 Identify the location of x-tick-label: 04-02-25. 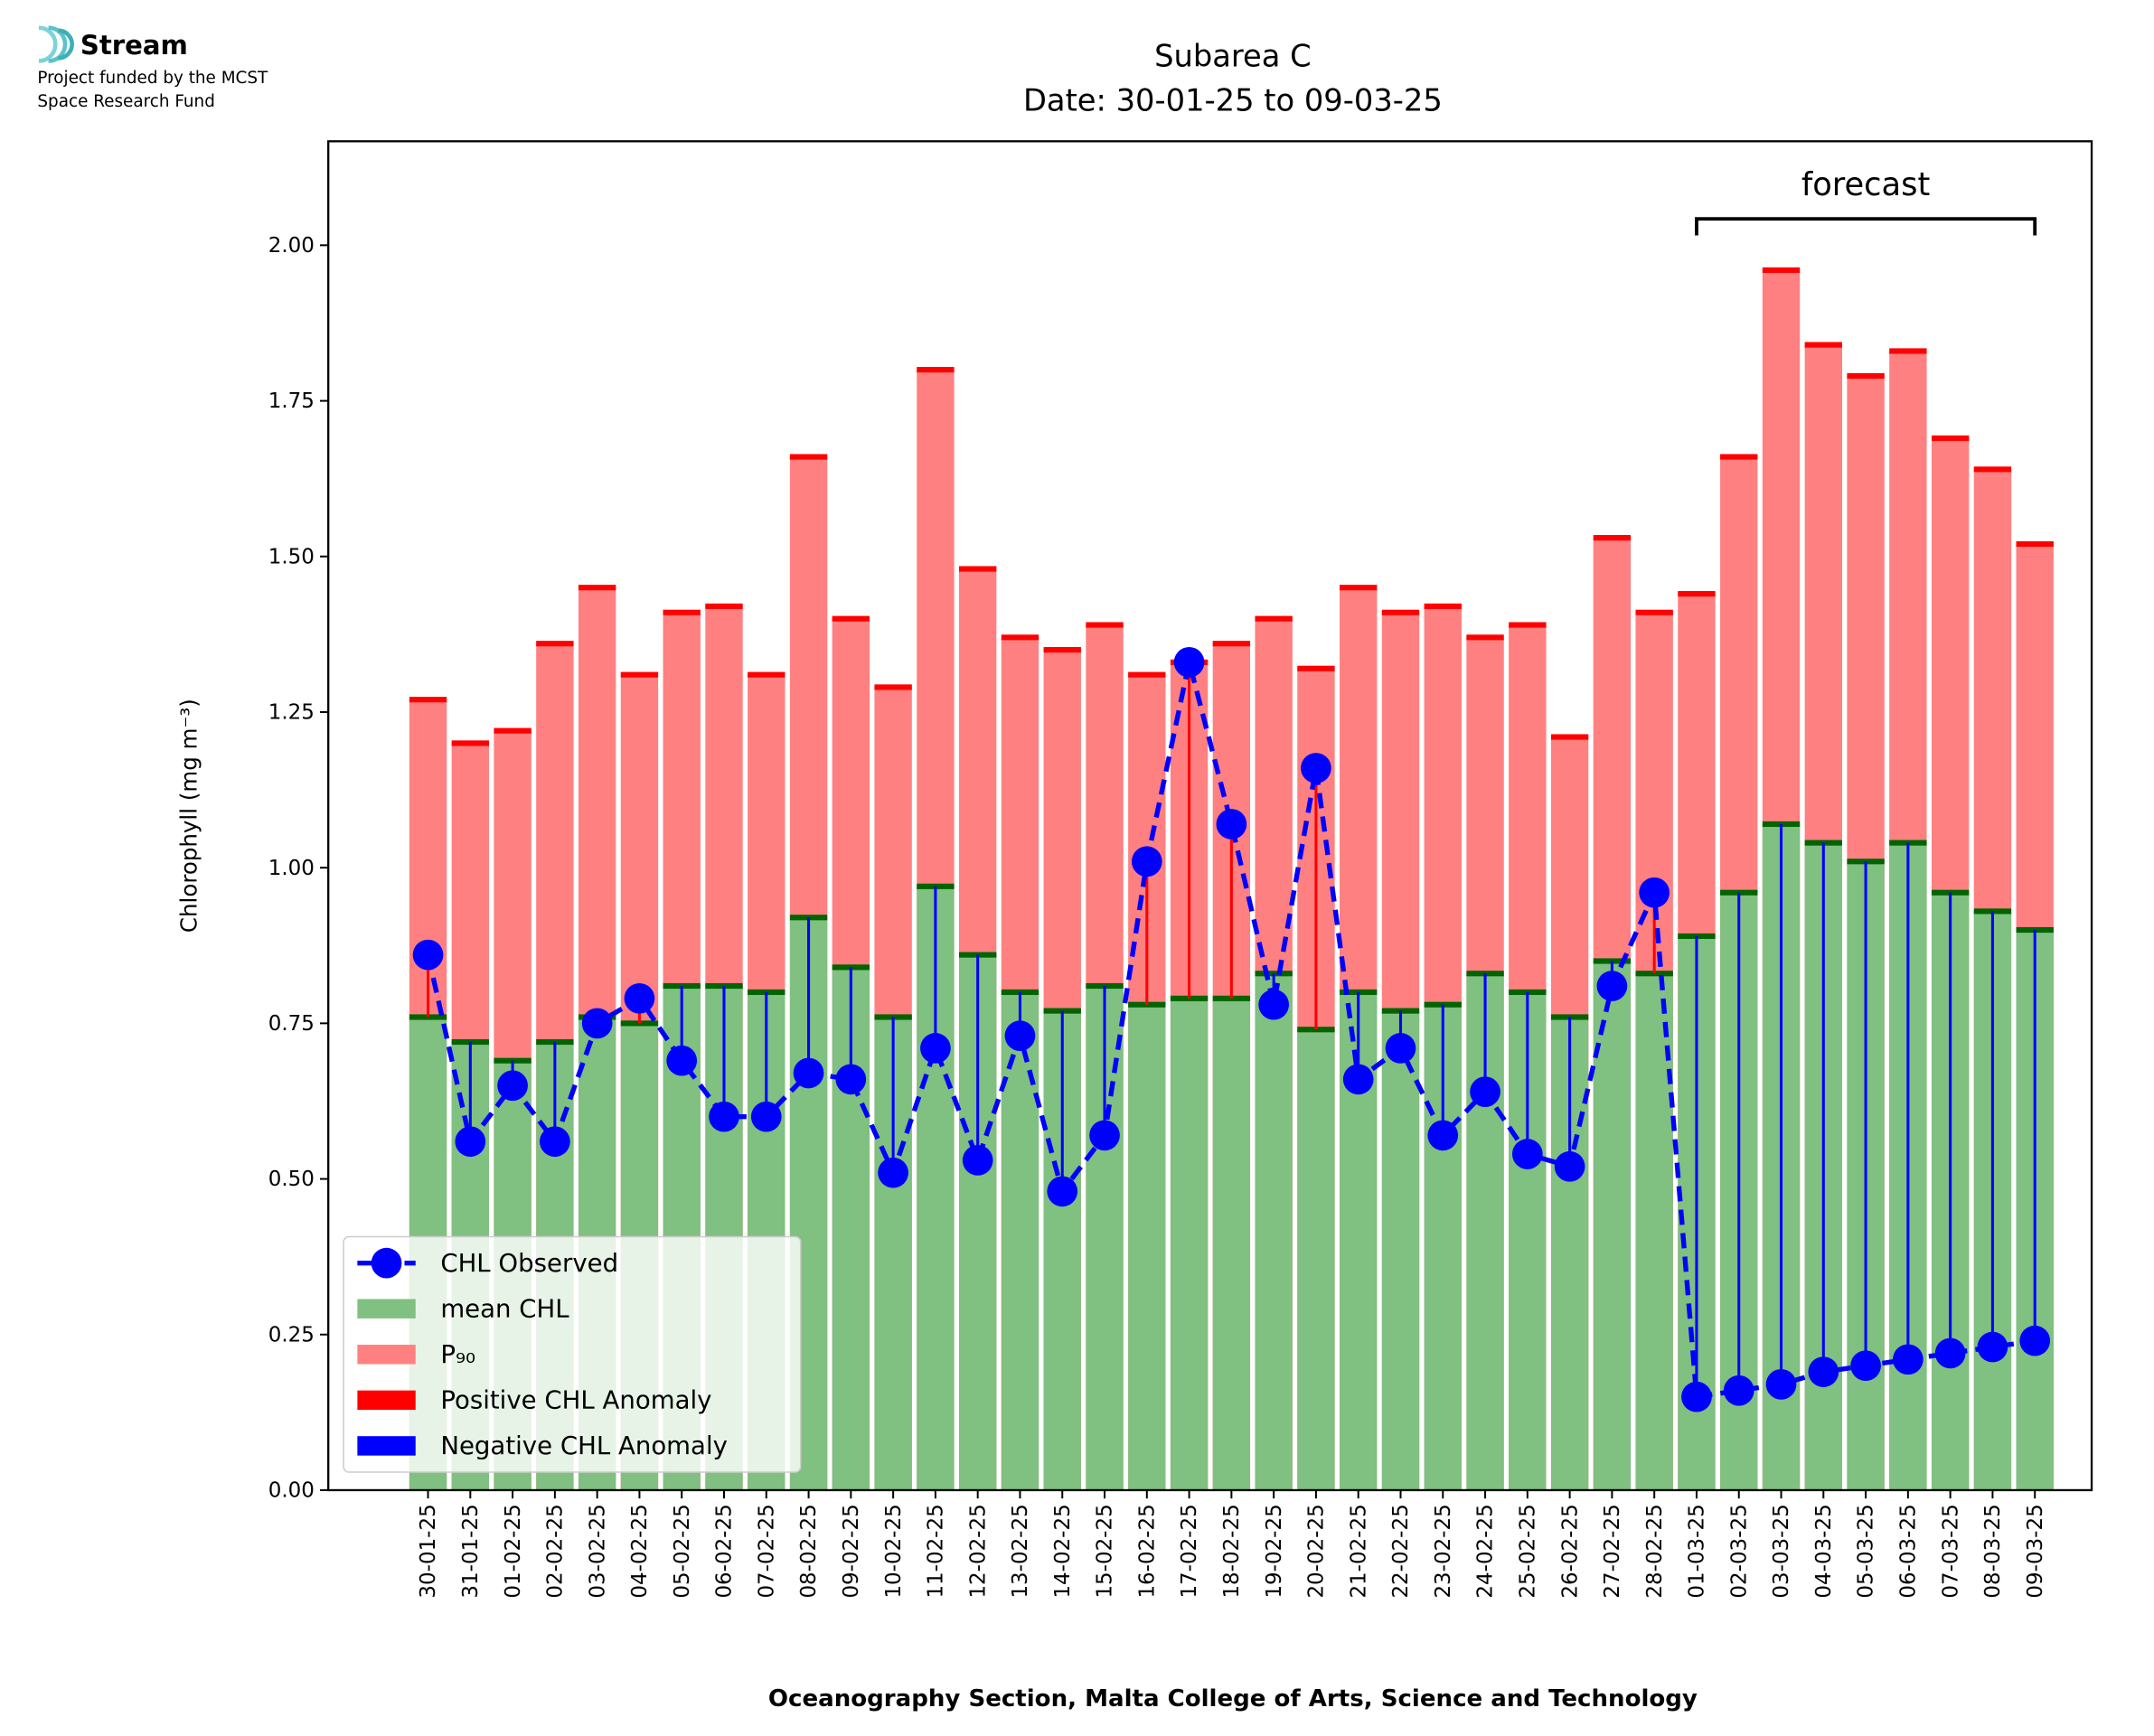
(640, 1551).